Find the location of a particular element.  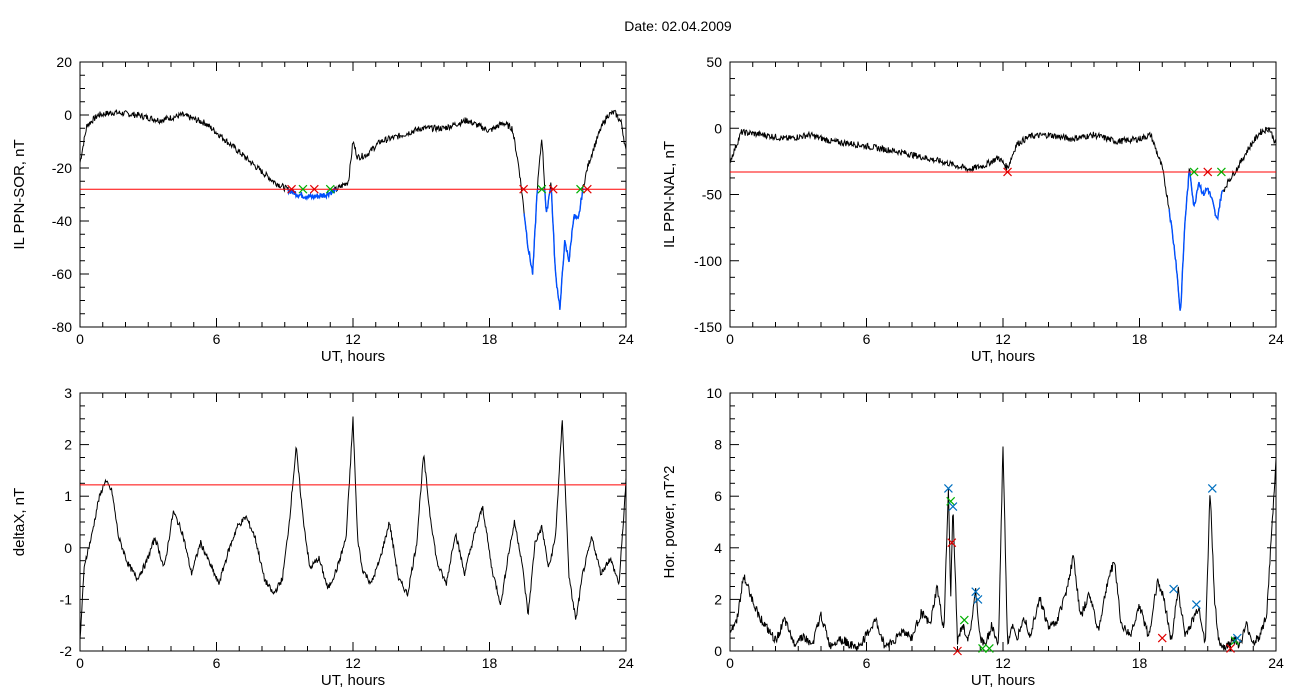

y-tick-label: -50 is located at coordinates (712, 195).